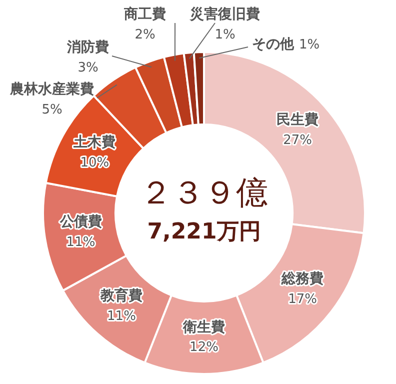  I want to click on data-label: 27%, so click(297, 140).